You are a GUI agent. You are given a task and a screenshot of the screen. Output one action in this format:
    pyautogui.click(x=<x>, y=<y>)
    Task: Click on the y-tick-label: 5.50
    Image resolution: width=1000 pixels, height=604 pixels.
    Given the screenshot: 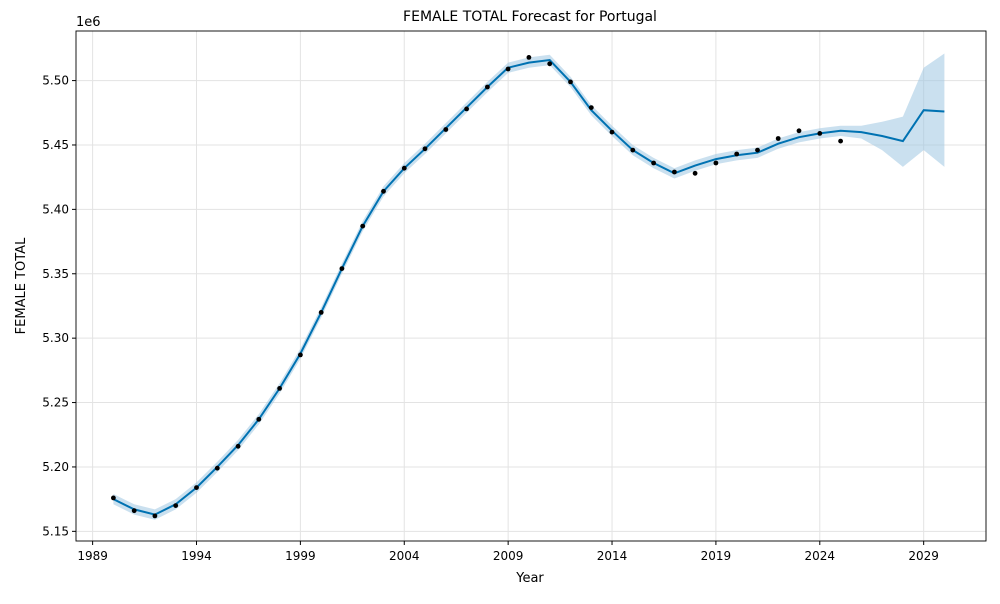 What is the action you would take?
    pyautogui.click(x=55, y=81)
    